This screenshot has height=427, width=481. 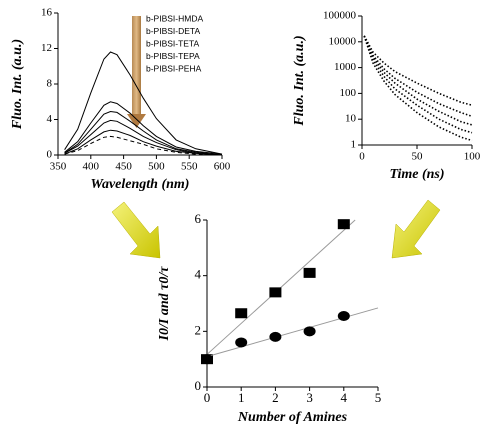 I want to click on legend-label: b-PIBSI-HMDA, so click(x=174, y=18).